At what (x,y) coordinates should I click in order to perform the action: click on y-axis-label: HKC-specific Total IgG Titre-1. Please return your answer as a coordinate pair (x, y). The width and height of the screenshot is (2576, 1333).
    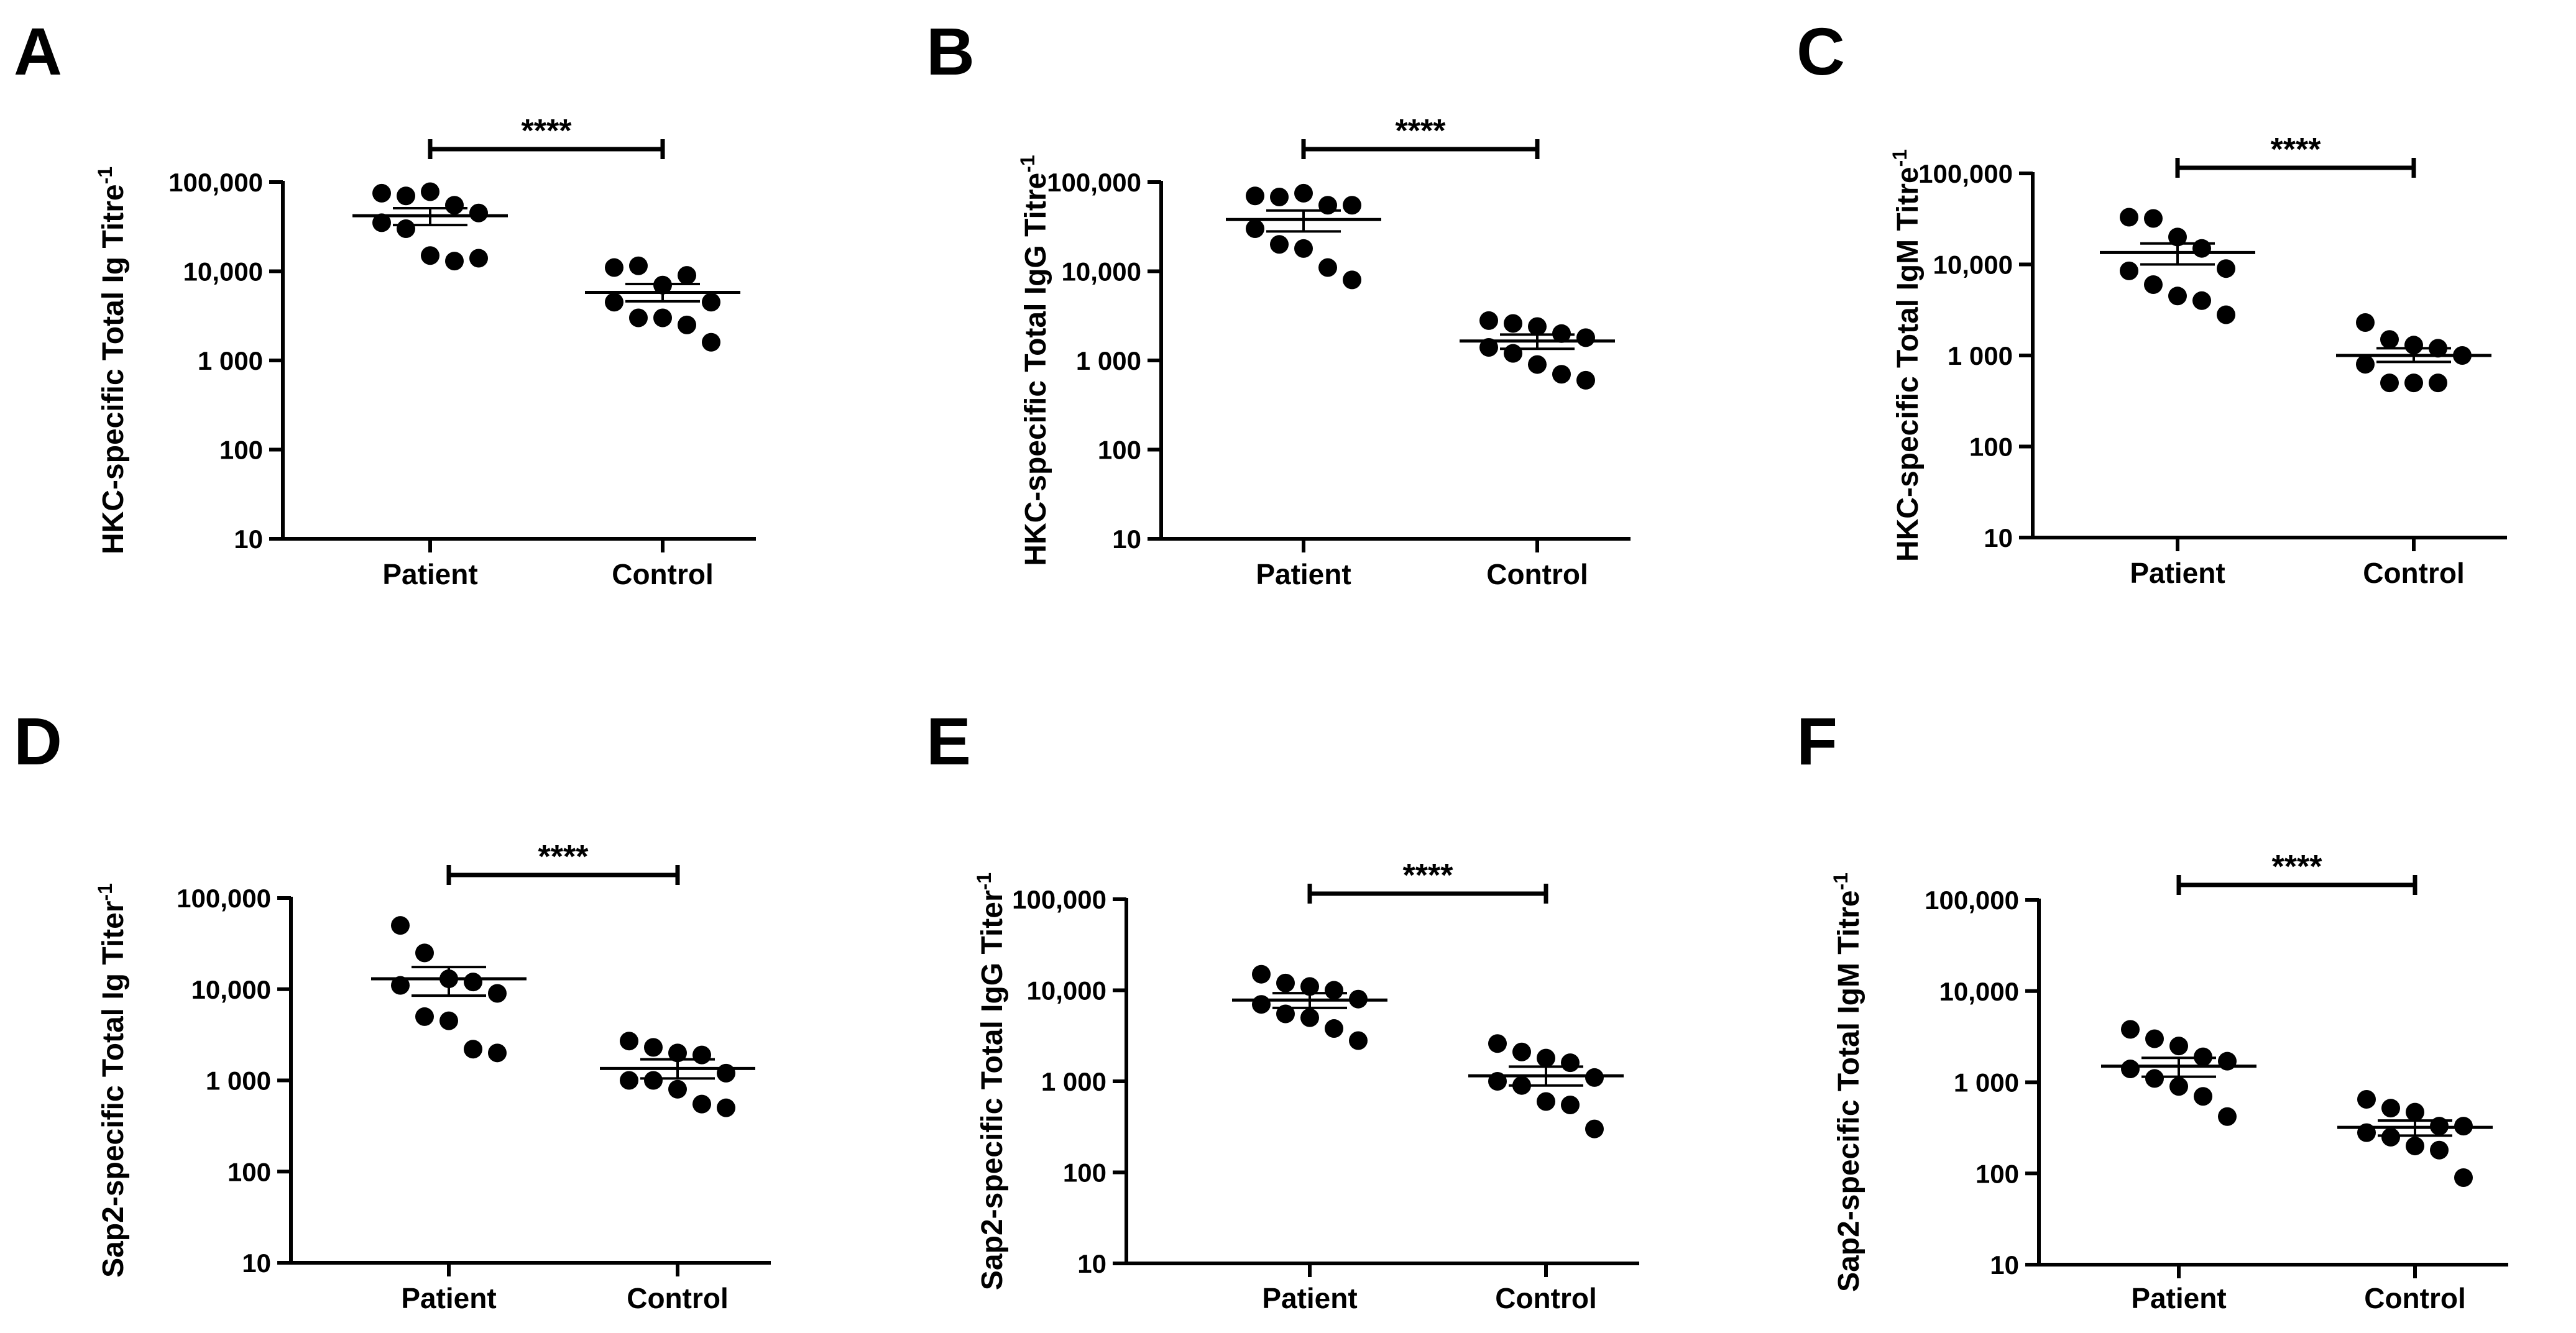
    Looking at the image, I should click on (1034, 360).